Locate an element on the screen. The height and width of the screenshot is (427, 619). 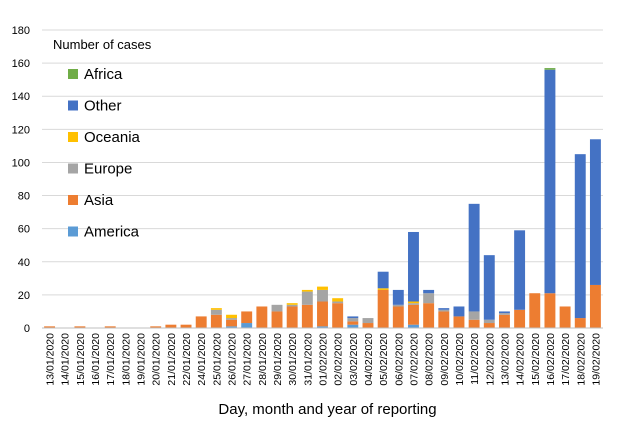
legend-swatch-america is located at coordinates (73, 231).